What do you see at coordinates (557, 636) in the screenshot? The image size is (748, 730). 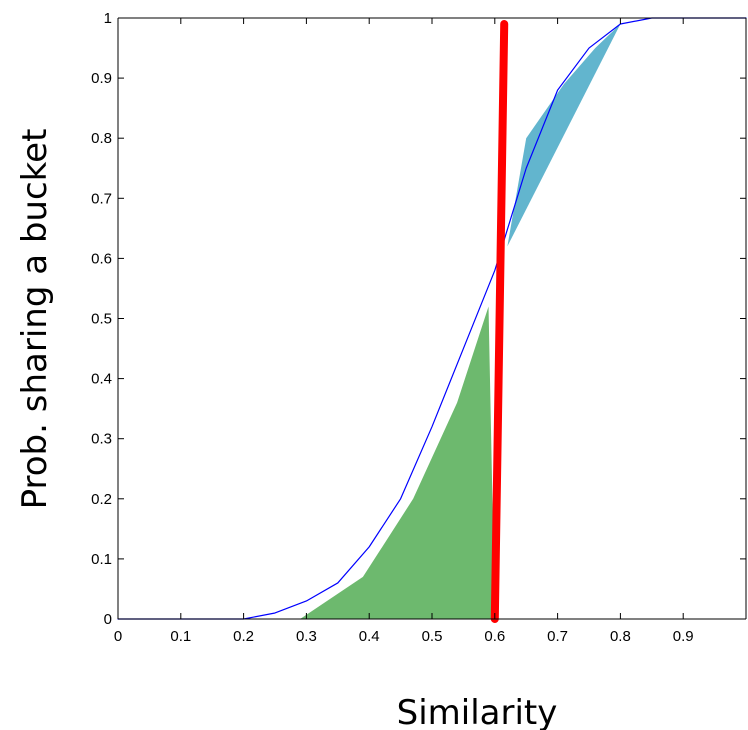 I see `x-tick-label: 0.7` at bounding box center [557, 636].